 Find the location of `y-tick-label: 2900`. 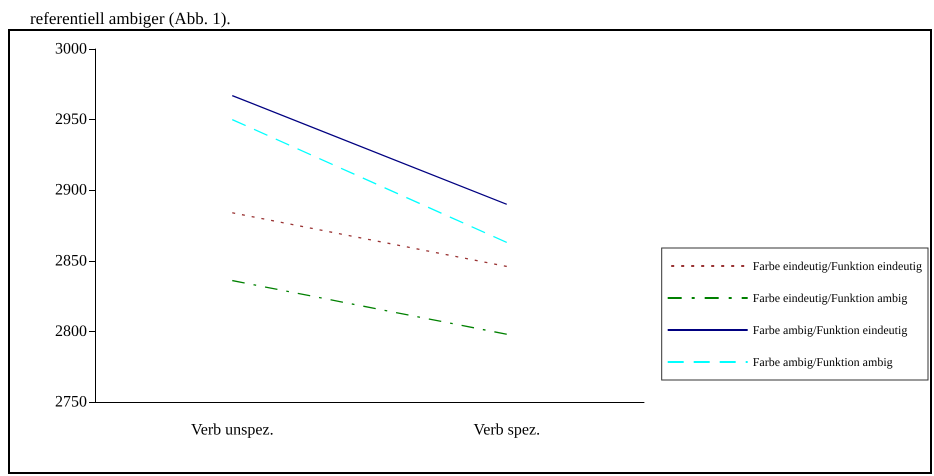

y-tick-label: 2900 is located at coordinates (71, 190).